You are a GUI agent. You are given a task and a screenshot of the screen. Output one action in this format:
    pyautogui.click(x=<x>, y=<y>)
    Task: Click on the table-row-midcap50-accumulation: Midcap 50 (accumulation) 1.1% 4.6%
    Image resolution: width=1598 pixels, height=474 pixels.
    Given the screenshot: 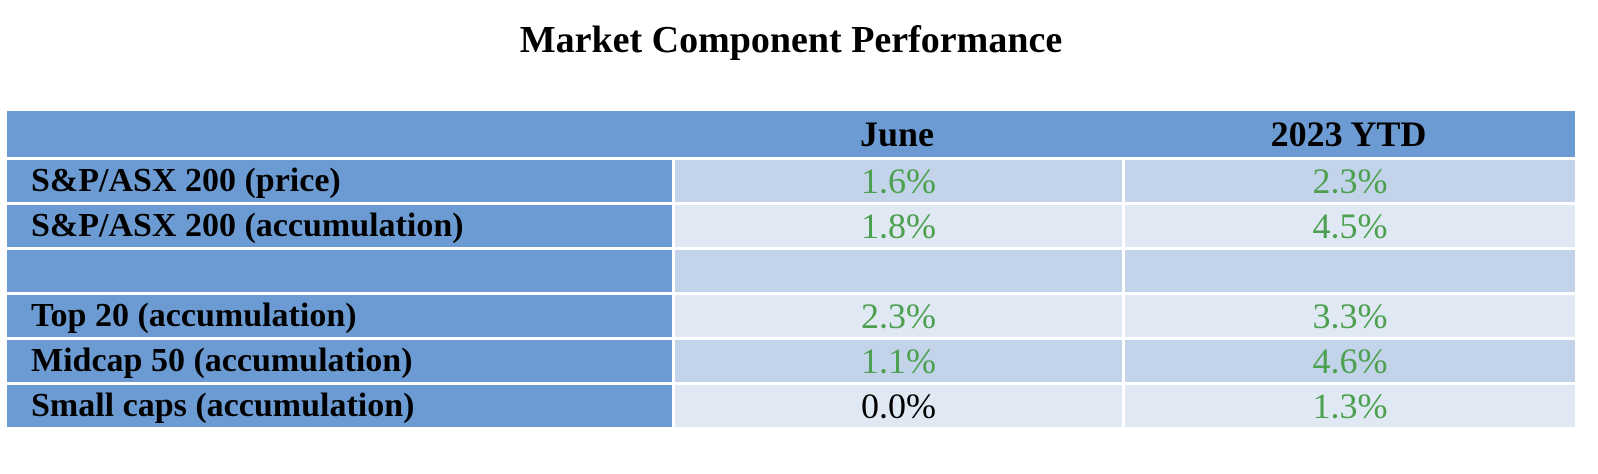 What is the action you would take?
    pyautogui.click(x=791, y=359)
    